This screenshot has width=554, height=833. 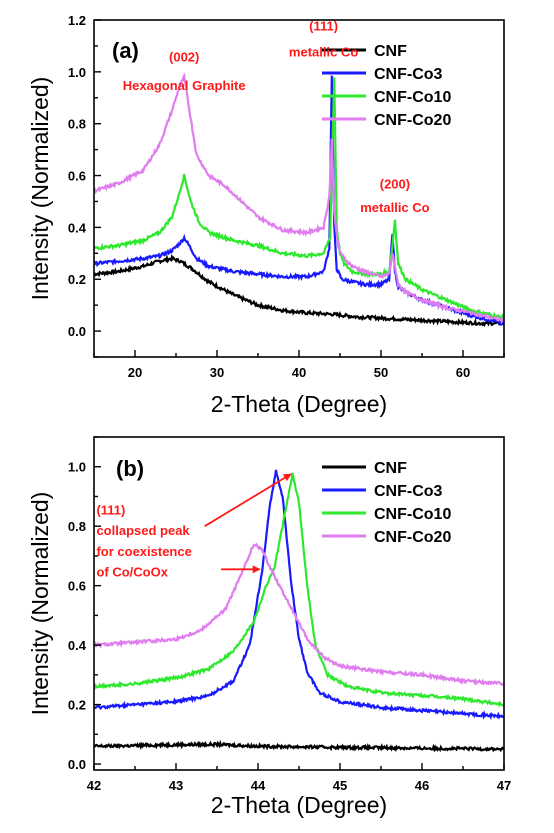 What do you see at coordinates (135, 372) in the screenshot?
I see `x-tick-label: 20` at bounding box center [135, 372].